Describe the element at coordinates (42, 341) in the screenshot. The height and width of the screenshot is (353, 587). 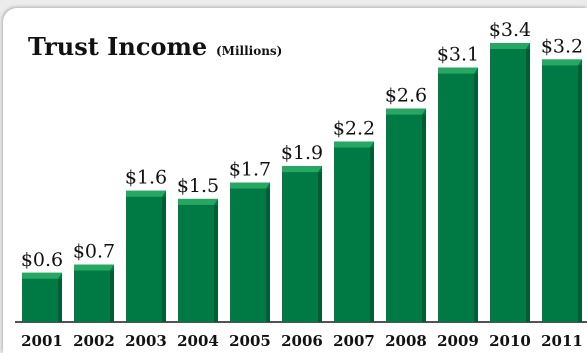
I see `x-tick-label: 2001` at that location.